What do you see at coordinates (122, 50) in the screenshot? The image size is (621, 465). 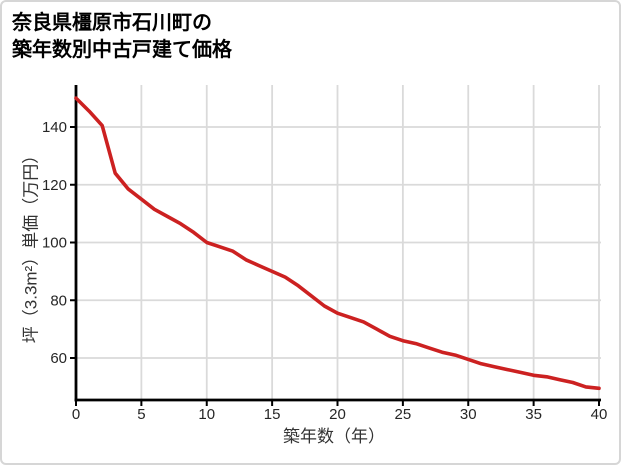 I see `chart-title-line2: 築年数別中古戸建て価格` at bounding box center [122, 50].